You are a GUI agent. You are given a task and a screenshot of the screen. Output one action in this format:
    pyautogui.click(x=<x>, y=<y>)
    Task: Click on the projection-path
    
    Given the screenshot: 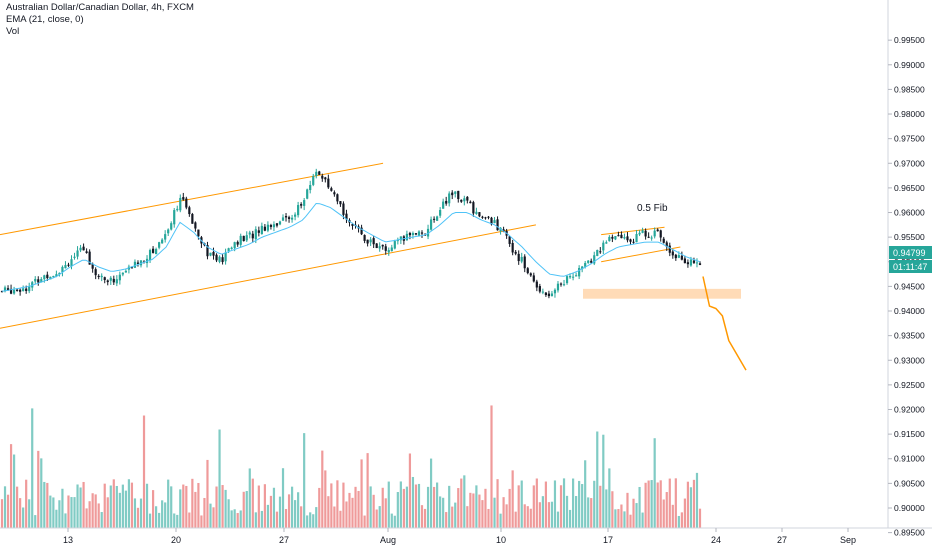 What is the action you would take?
    pyautogui.click(x=724, y=323)
    